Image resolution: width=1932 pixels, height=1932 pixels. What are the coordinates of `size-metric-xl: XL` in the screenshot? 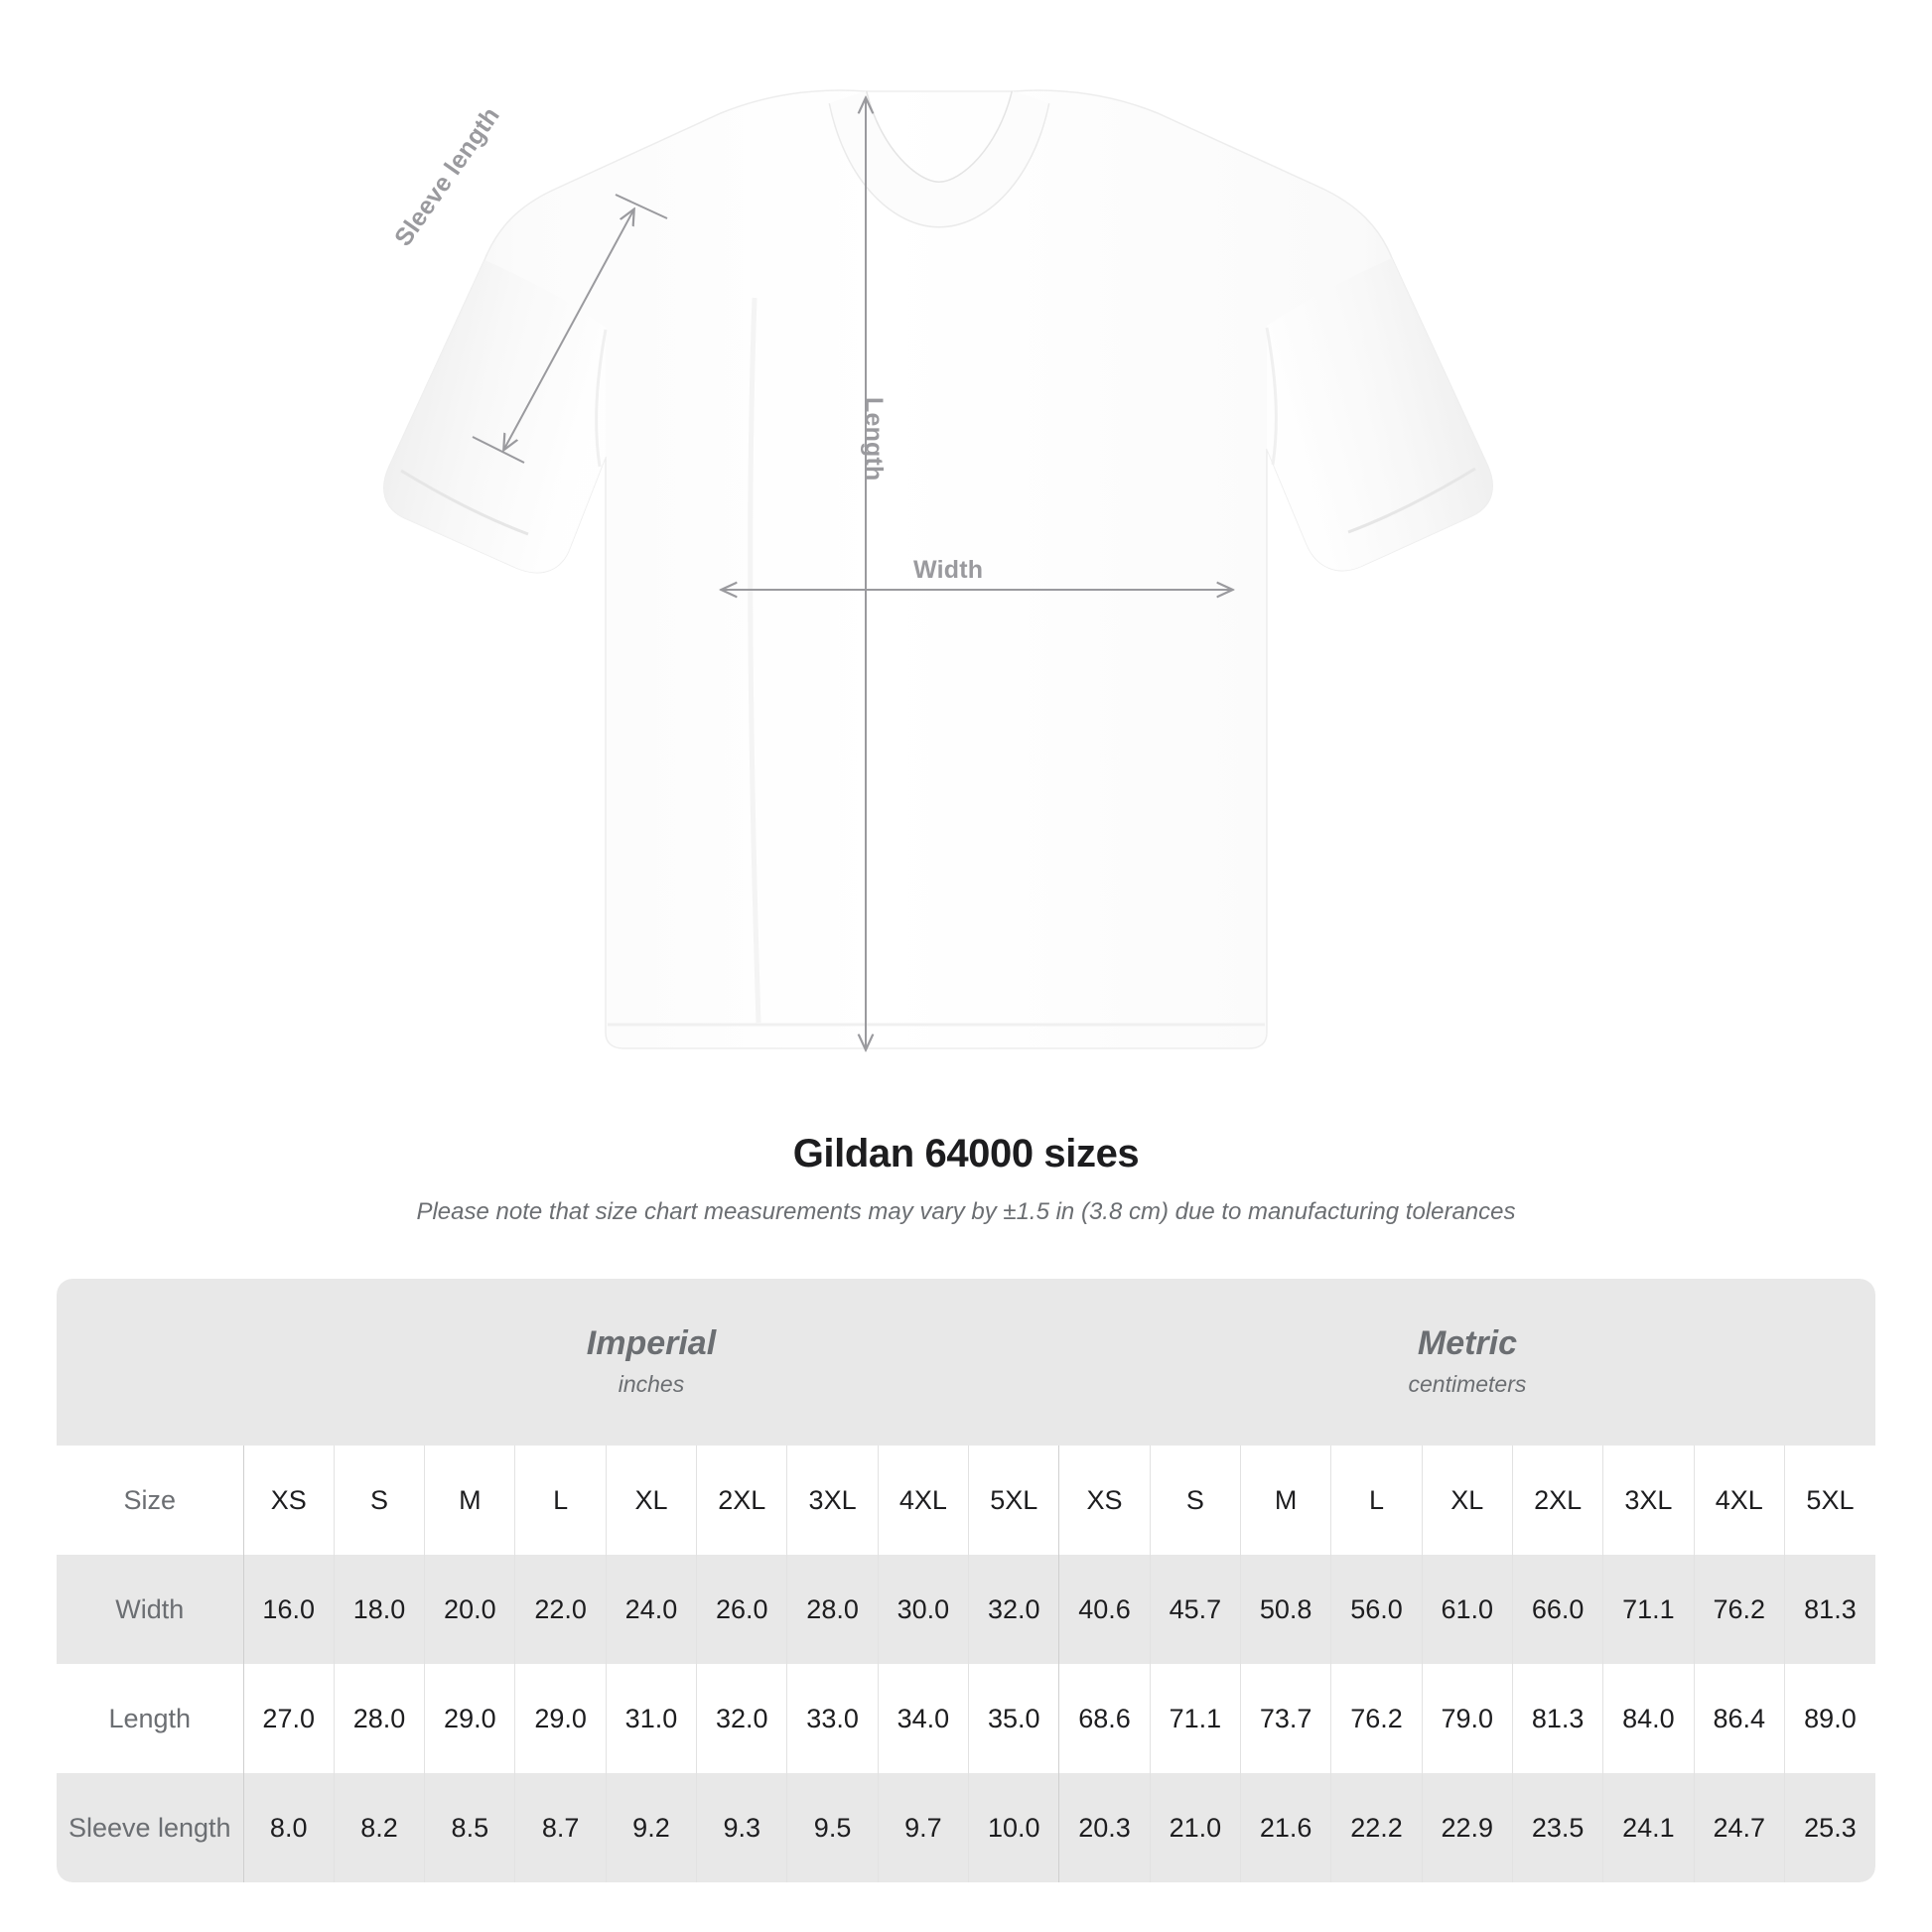 It's located at (1467, 1501).